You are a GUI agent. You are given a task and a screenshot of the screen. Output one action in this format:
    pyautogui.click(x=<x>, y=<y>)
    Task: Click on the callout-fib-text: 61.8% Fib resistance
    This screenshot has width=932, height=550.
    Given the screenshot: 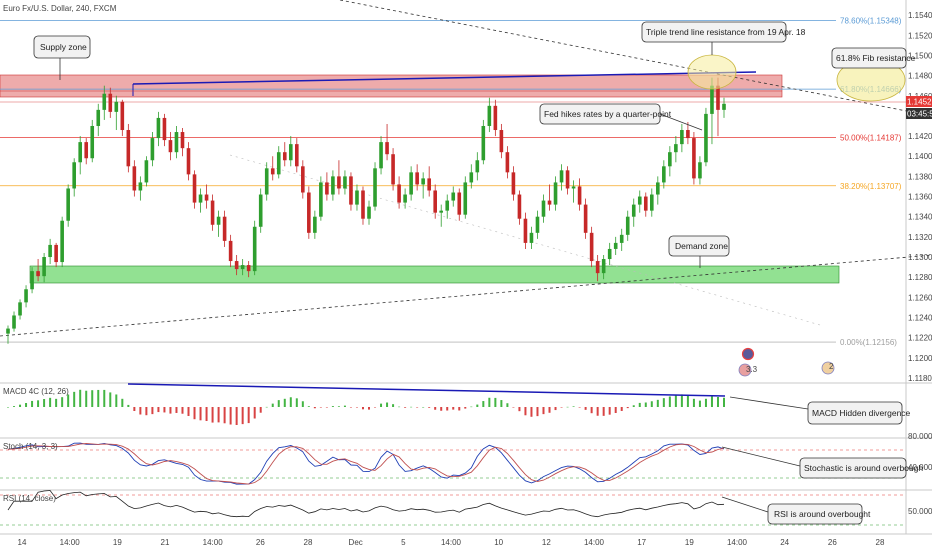 What is the action you would take?
    pyautogui.click(x=876, y=58)
    